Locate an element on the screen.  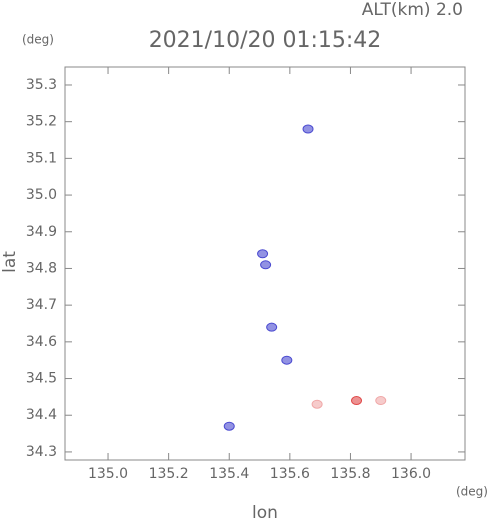
x-tick-label: 135.0 is located at coordinates (108, 474).